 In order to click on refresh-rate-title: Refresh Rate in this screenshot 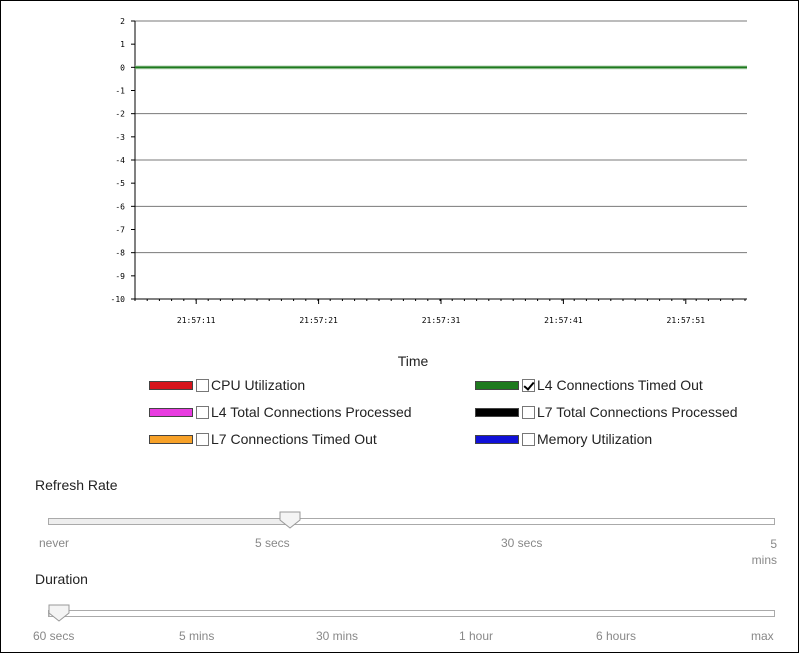, I will do `click(76, 485)`.